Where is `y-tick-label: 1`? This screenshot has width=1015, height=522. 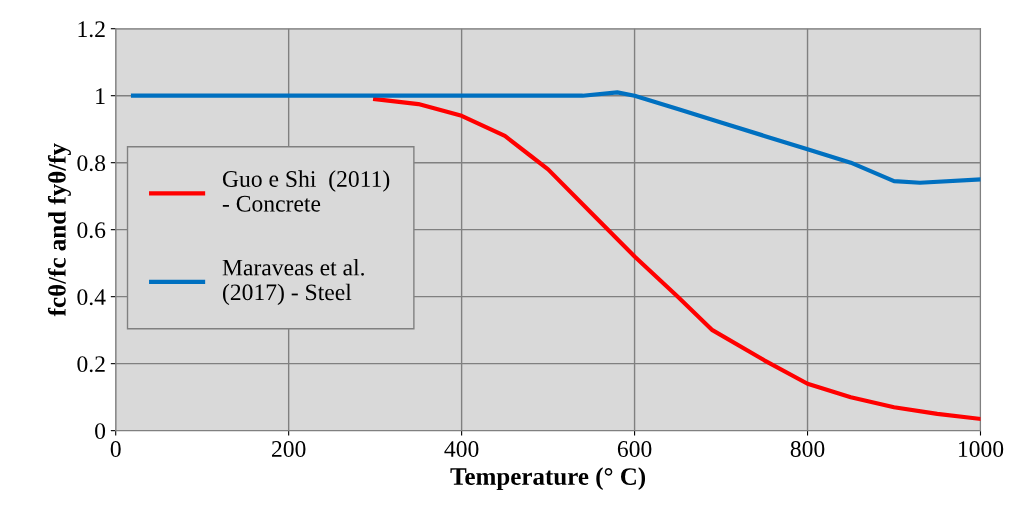
y-tick-label: 1 is located at coordinates (100, 96).